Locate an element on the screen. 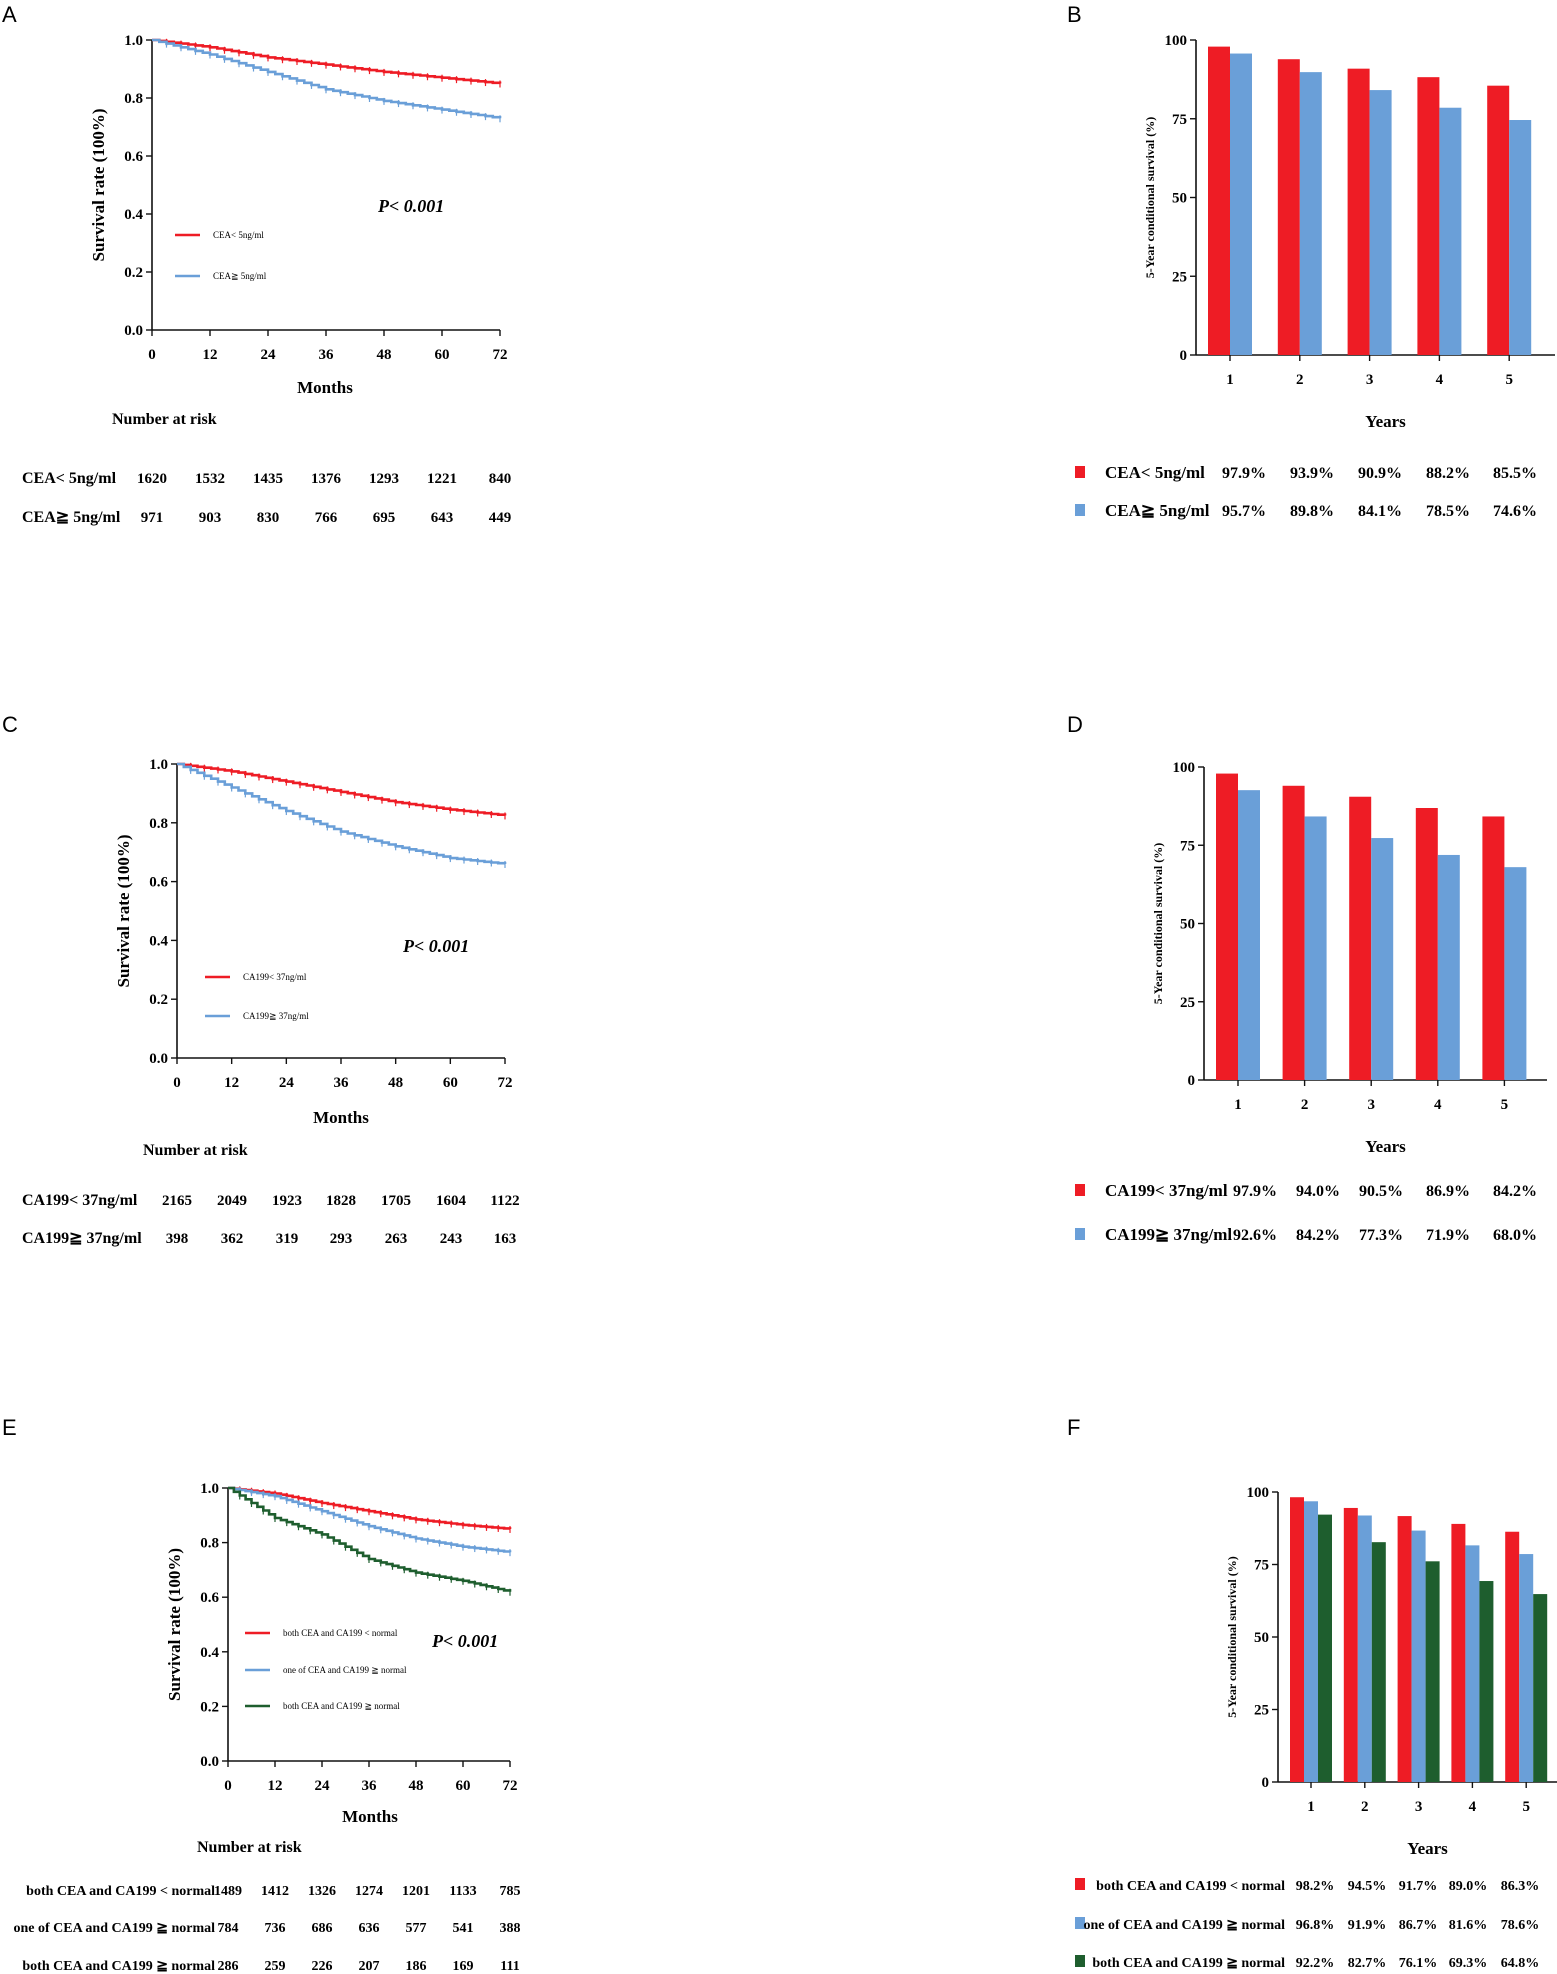 This screenshot has width=1557, height=1974. percent-value: 93.9% is located at coordinates (1312, 473).